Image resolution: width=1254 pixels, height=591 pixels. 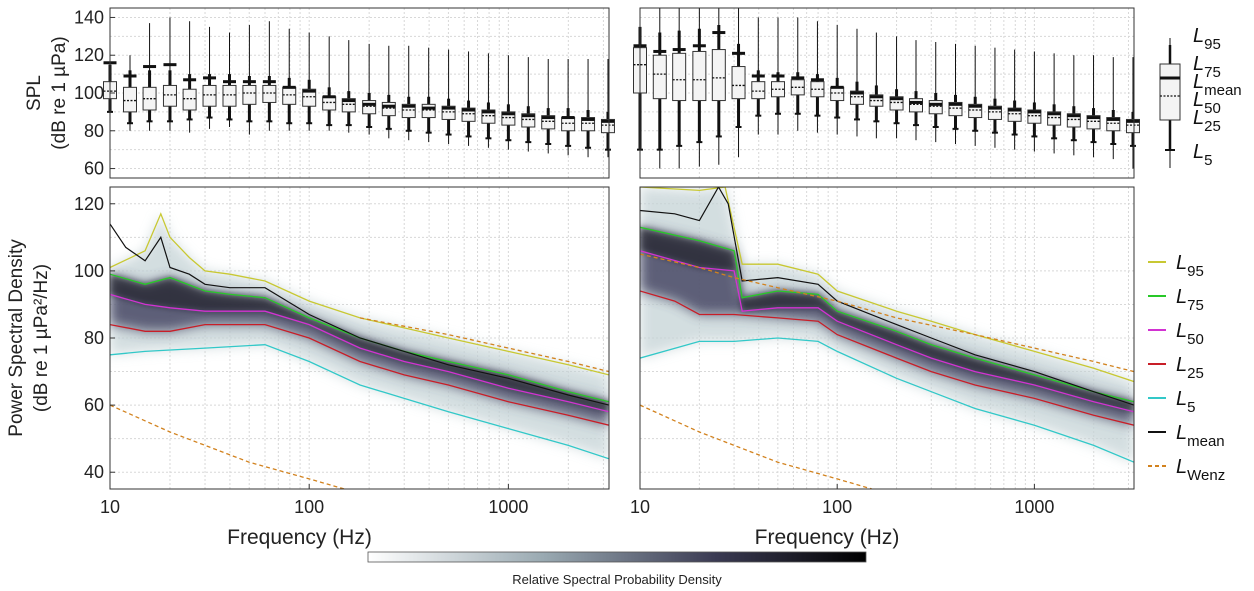 What do you see at coordinates (94, 472) in the screenshot?
I see `y-tick-label: 40` at bounding box center [94, 472].